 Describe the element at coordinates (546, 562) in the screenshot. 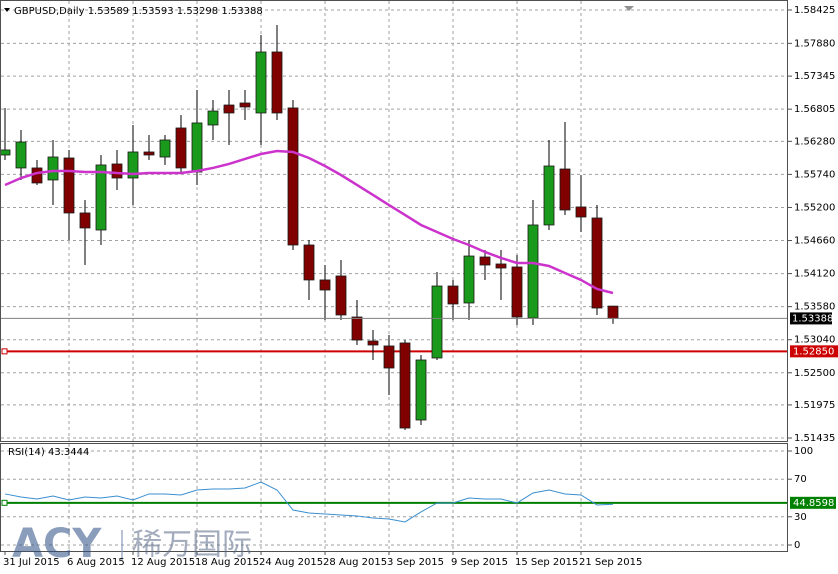

I see `x-tick-label: 15 Sep 2015` at that location.